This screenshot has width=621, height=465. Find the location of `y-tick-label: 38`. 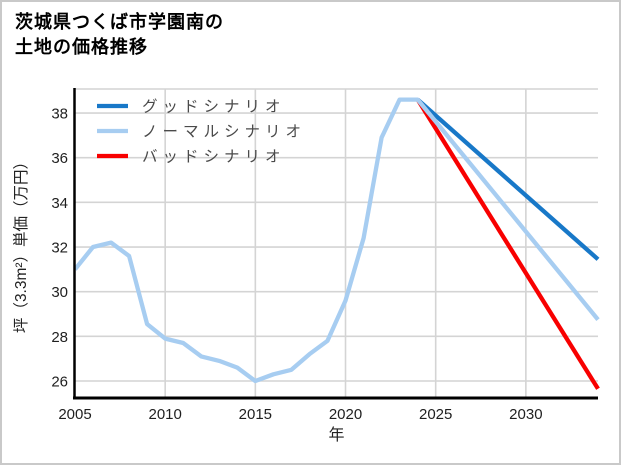

y-tick-label: 38 is located at coordinates (59, 114).